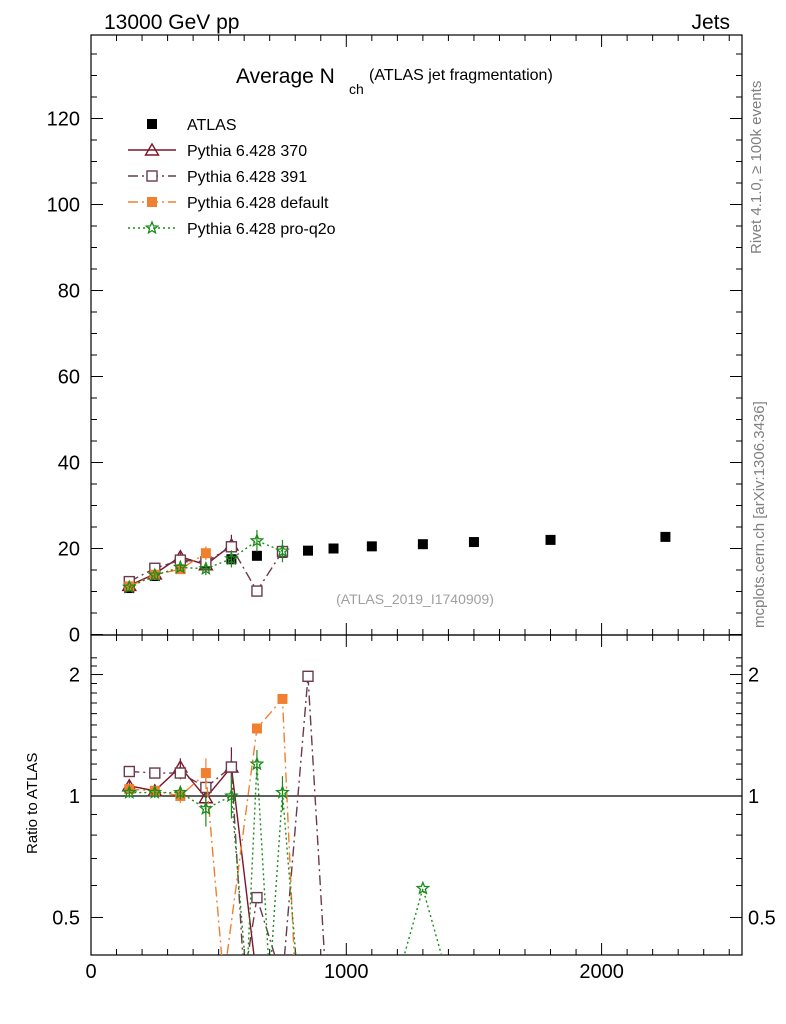 The width and height of the screenshot is (786, 1024). What do you see at coordinates (63, 206) in the screenshot?
I see `main-y-tick-label: 100` at bounding box center [63, 206].